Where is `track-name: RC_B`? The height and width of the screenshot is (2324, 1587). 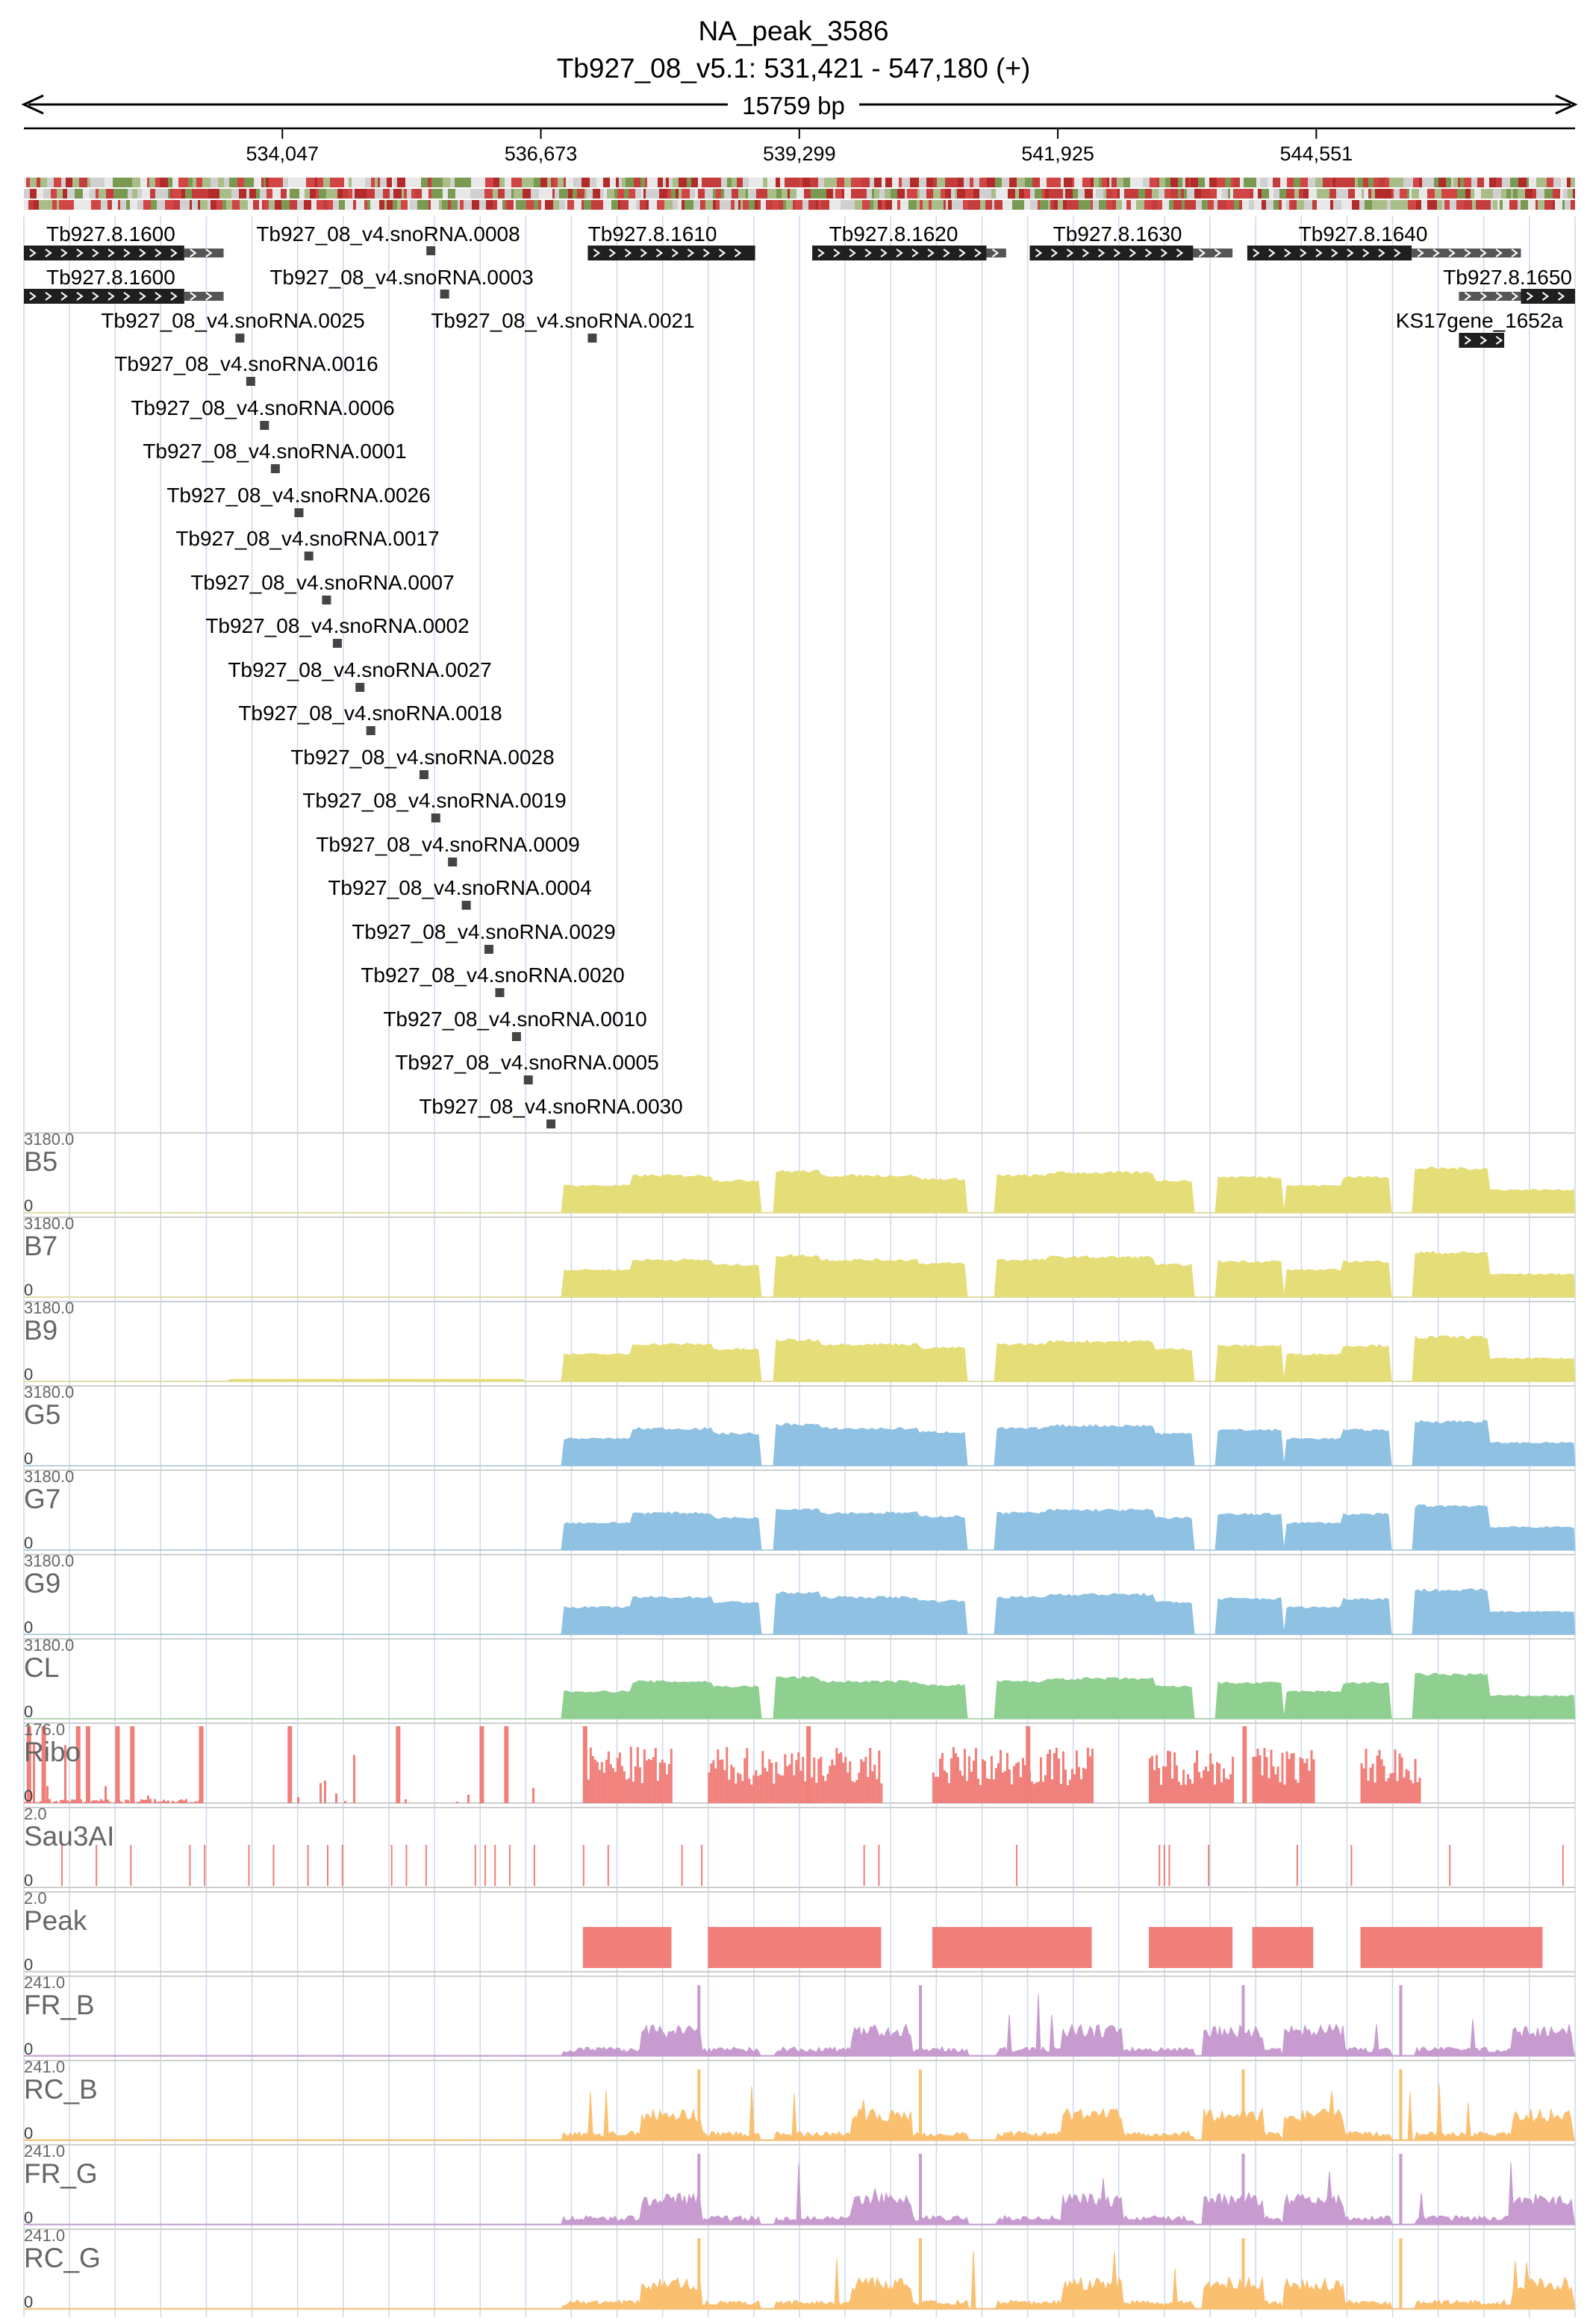 track-name: RC_B is located at coordinates (61, 2089).